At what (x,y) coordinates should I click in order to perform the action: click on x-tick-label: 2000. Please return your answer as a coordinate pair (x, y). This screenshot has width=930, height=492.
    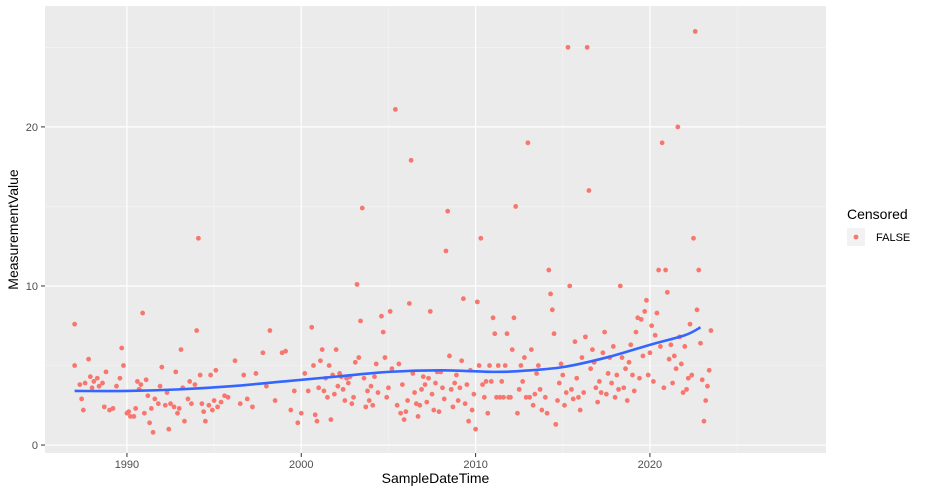
    Looking at the image, I should click on (301, 465).